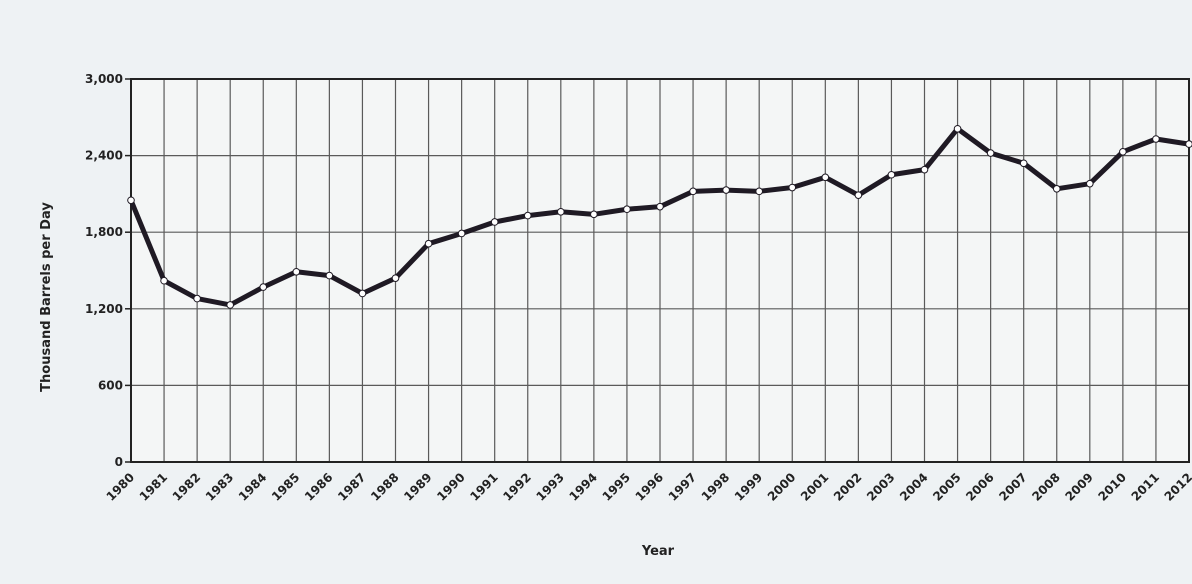  What do you see at coordinates (1046, 487) in the screenshot?
I see `x-tick-label: 2008` at bounding box center [1046, 487].